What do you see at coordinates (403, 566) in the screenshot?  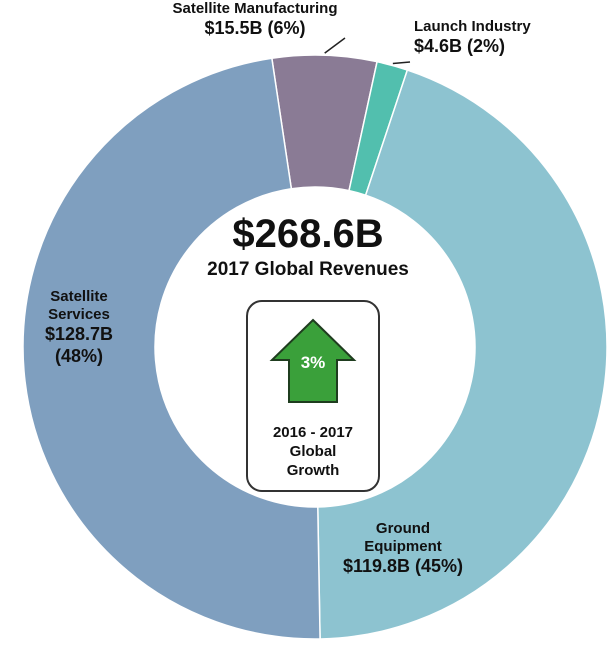 I see `slice-value: $119.8B (45%)` at bounding box center [403, 566].